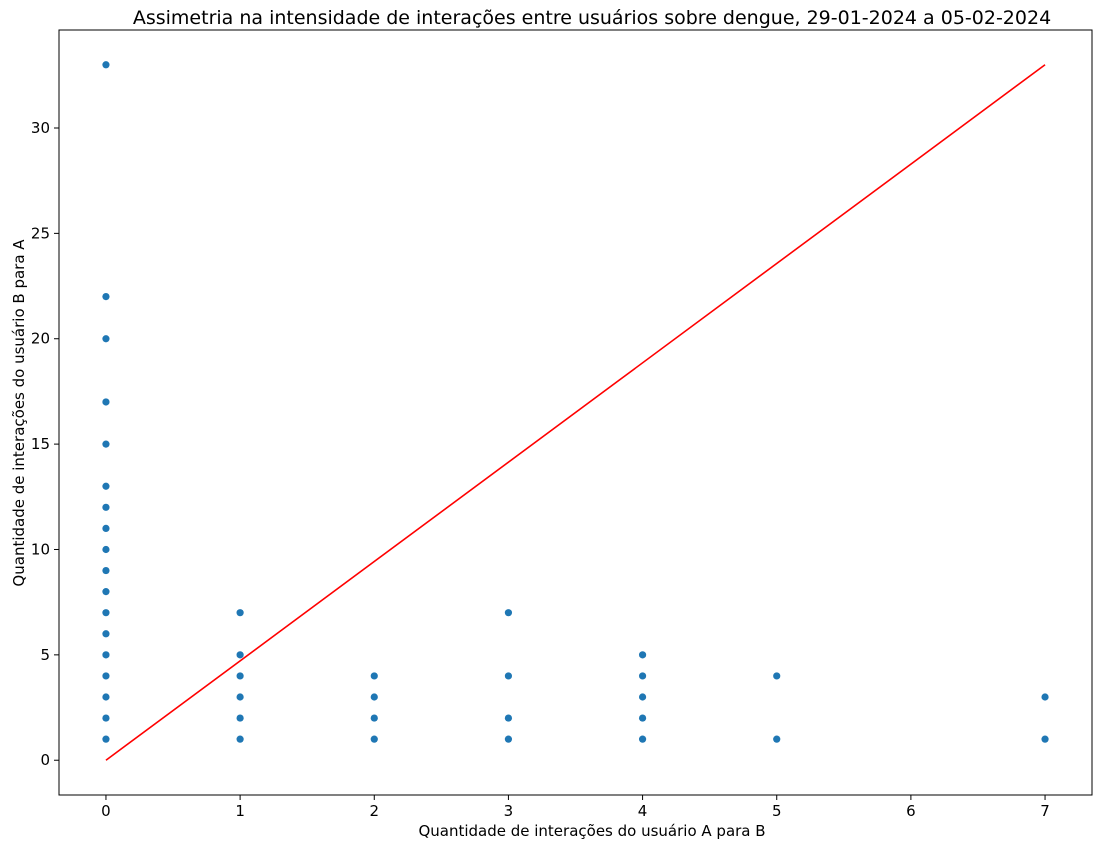 This screenshot has height=846, width=1120. I want to click on x-tick-label: 5, so click(777, 811).